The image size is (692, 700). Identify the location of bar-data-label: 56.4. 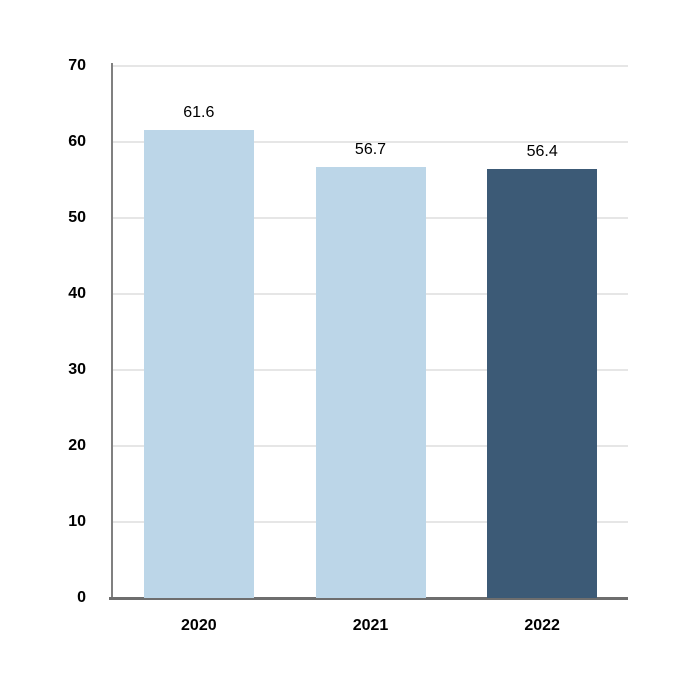
(542, 152).